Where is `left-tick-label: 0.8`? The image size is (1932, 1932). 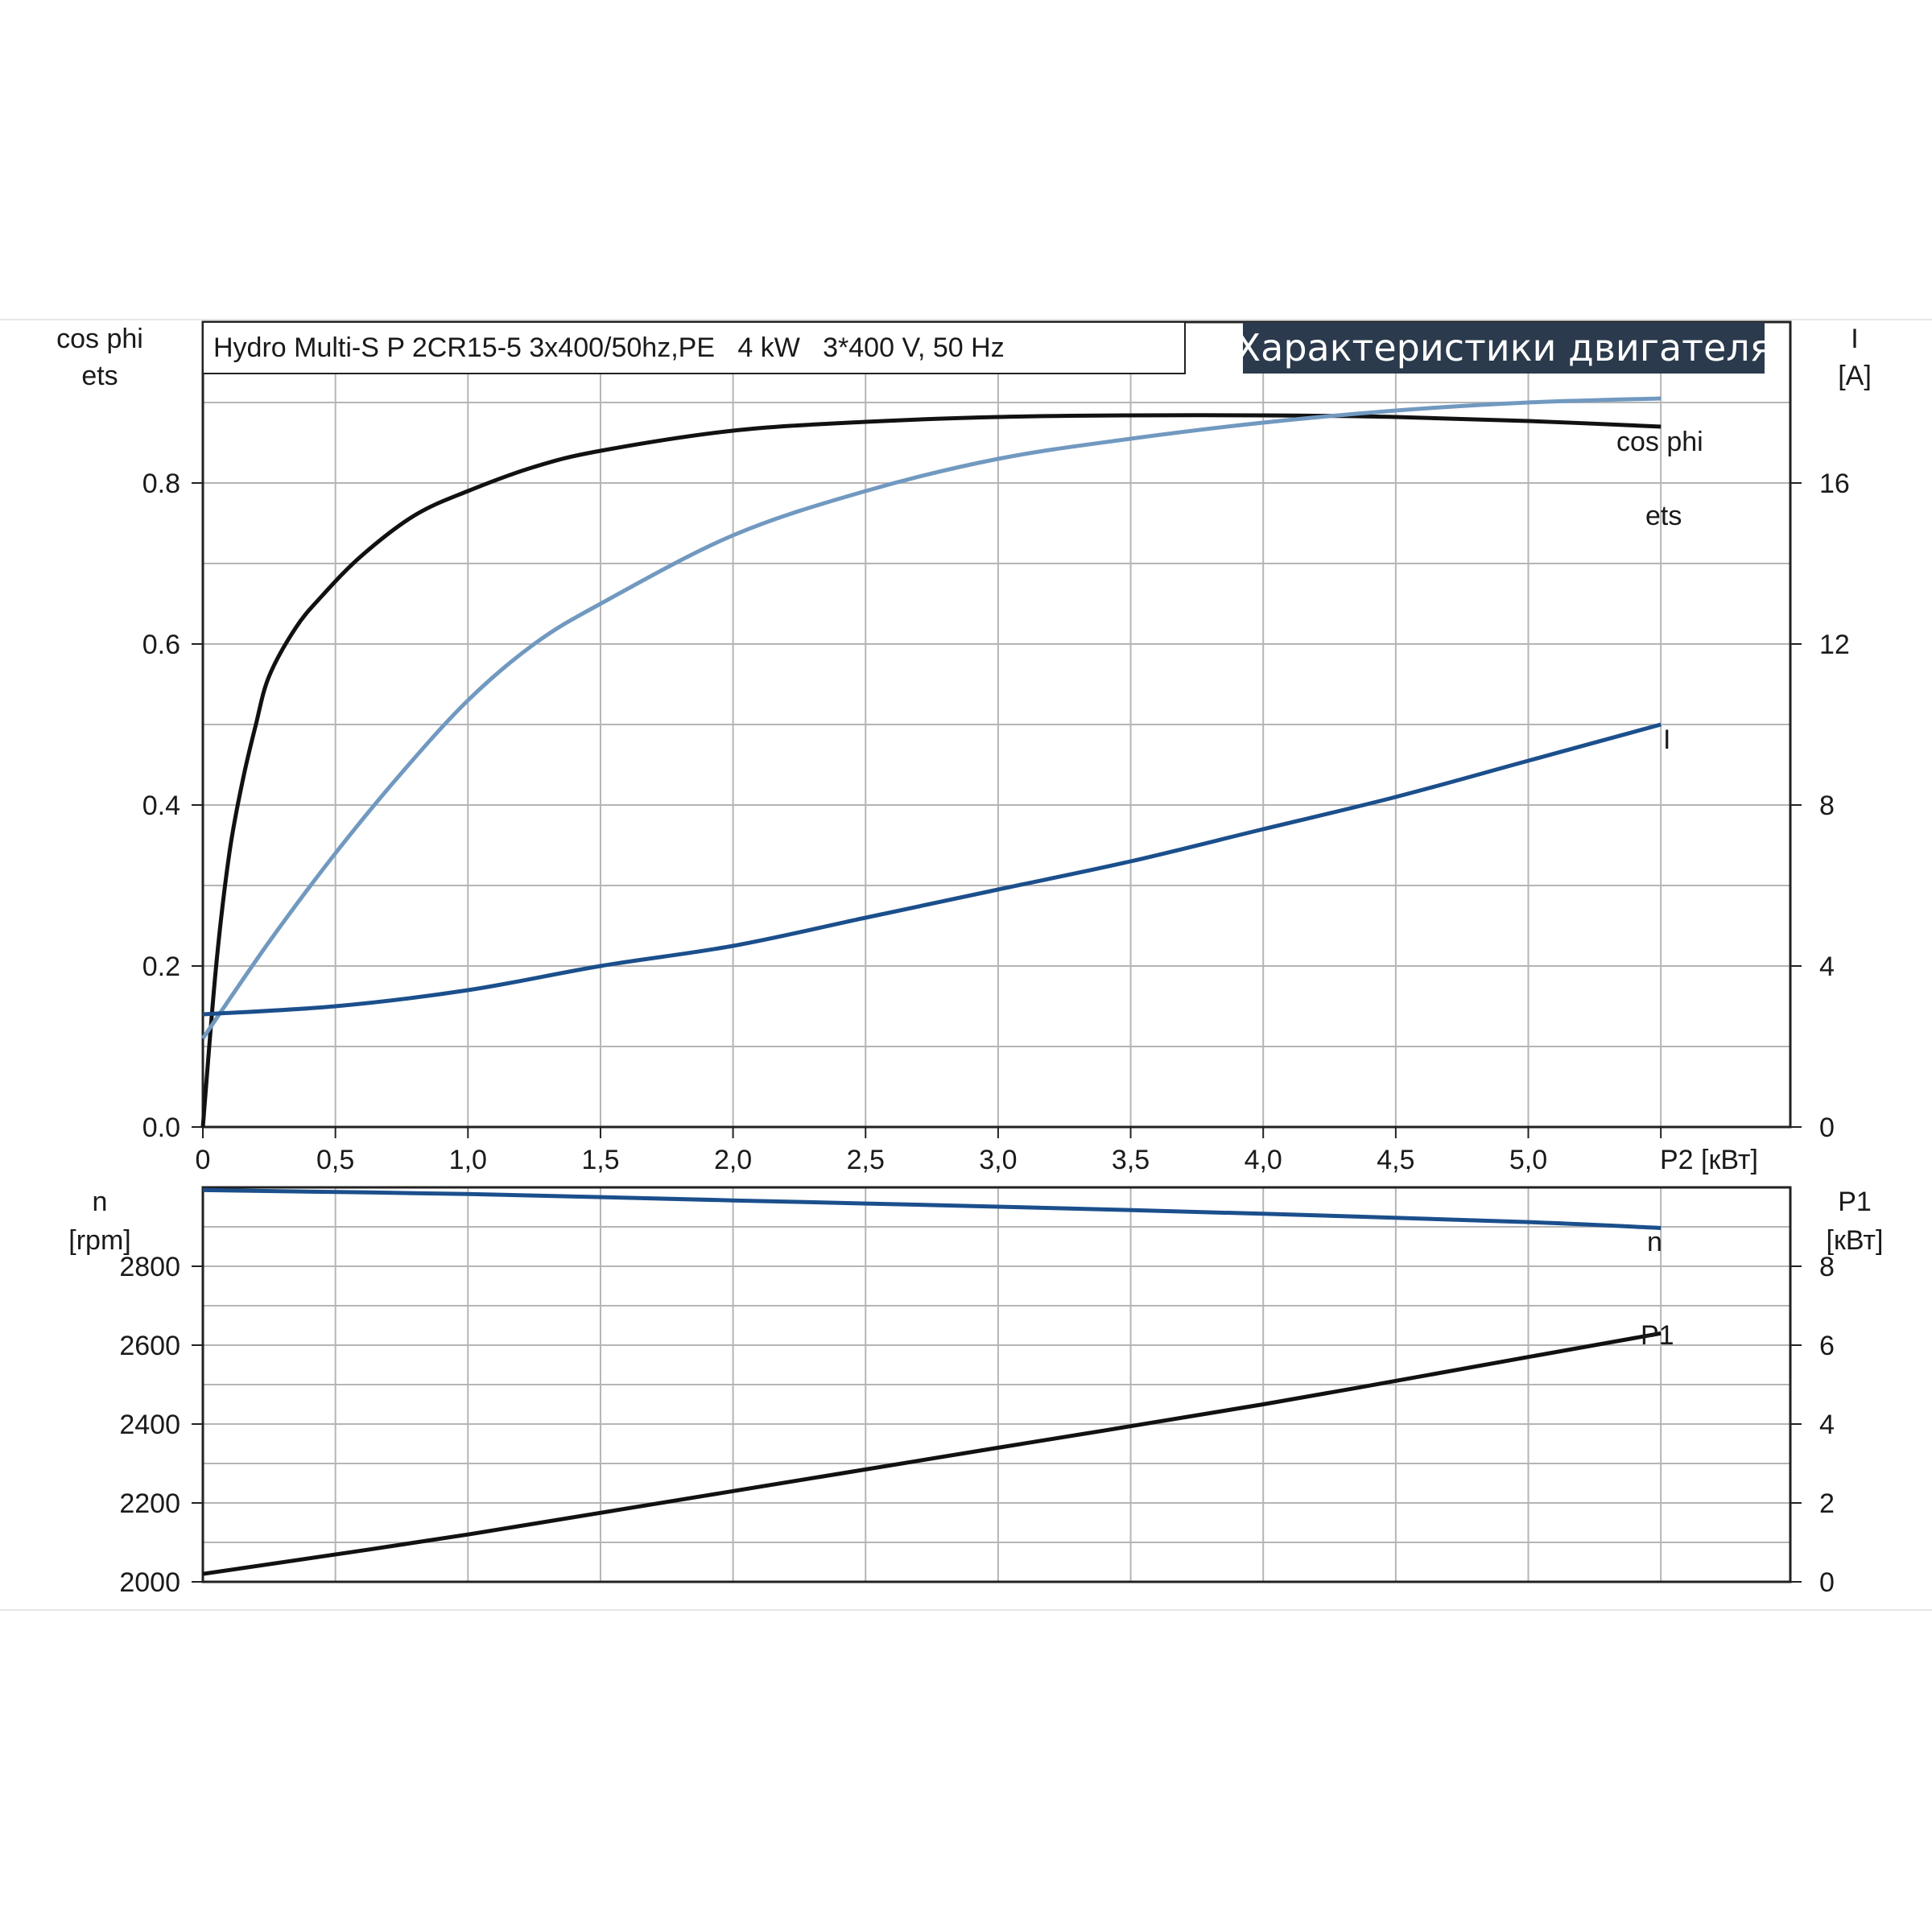 left-tick-label: 0.8 is located at coordinates (161, 484).